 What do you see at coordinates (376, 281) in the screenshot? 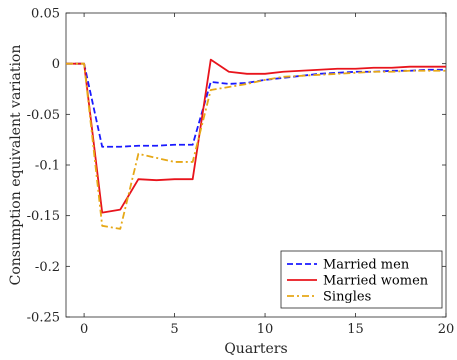
I see `legend-entry-label: Married women` at bounding box center [376, 281].